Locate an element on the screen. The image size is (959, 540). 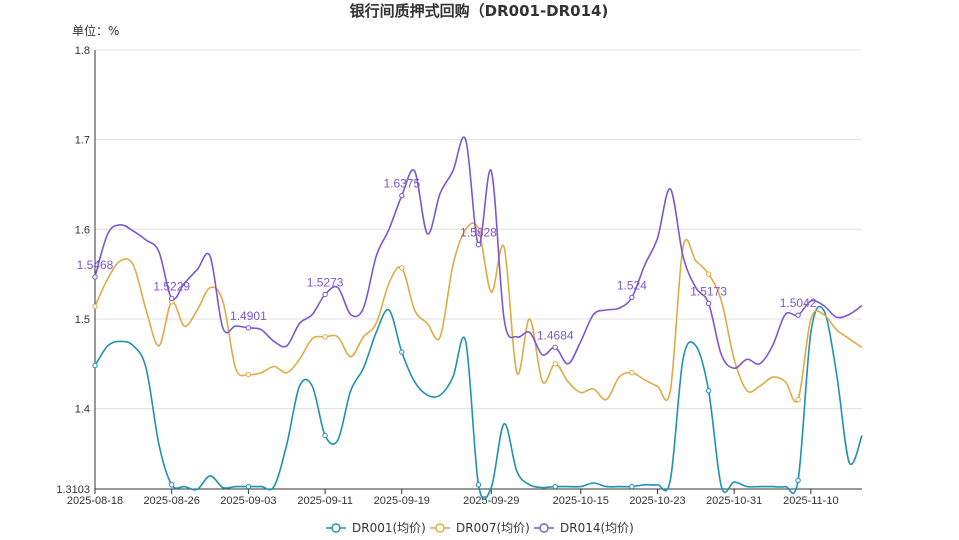
unit-label: 单位：% is located at coordinates (95, 30).